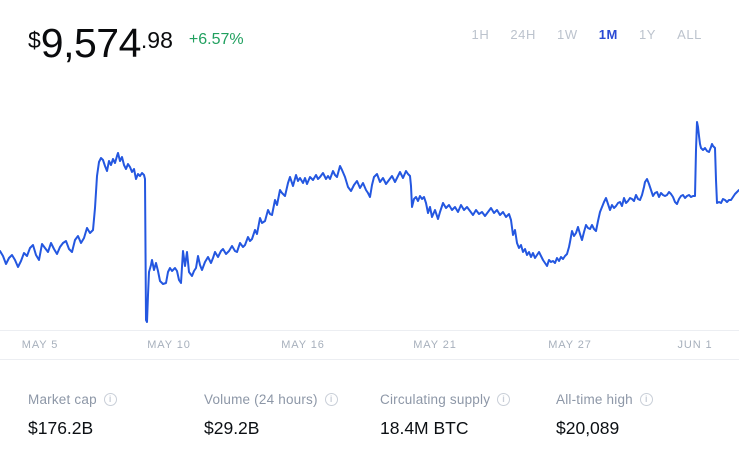 The width and height of the screenshot is (739, 465). Describe the element at coordinates (689, 34) in the screenshot. I see `range-button-all: ALL` at that location.